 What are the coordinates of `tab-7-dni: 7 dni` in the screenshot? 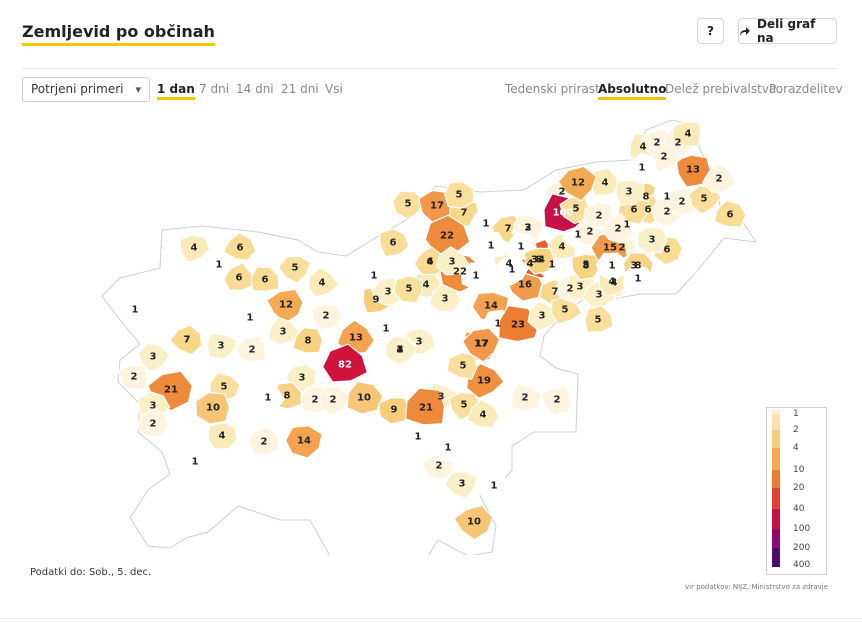 It's located at (214, 89).